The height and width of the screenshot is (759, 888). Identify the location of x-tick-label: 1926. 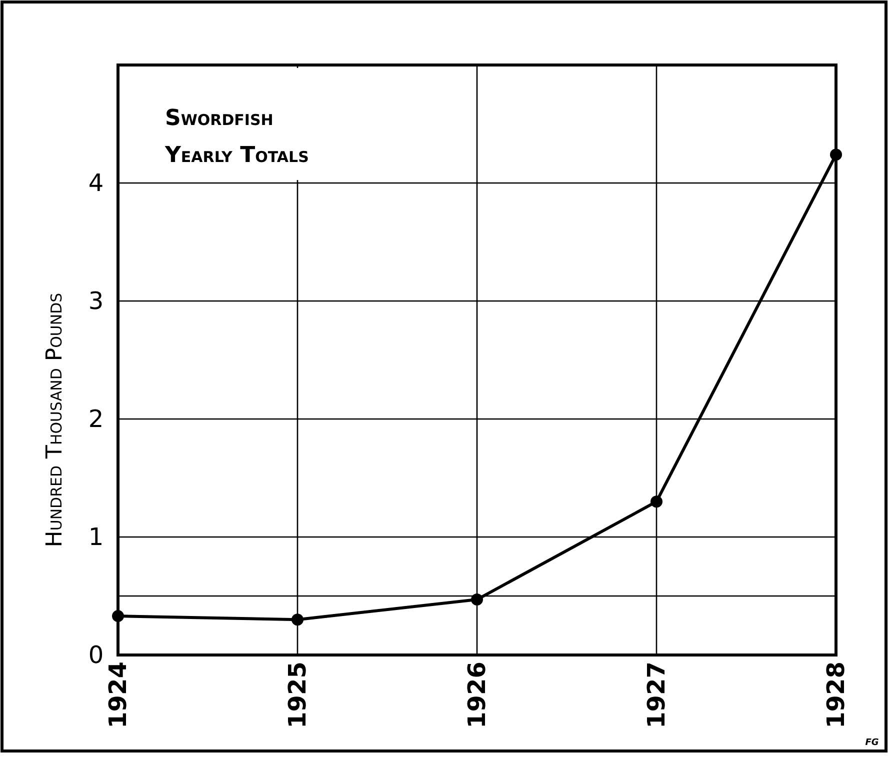
(477, 695).